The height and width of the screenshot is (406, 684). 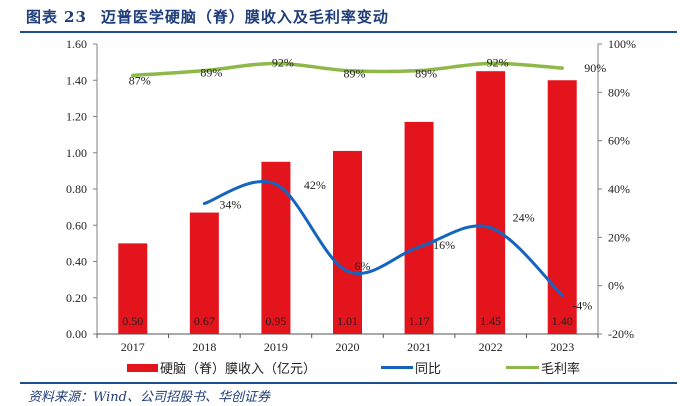 I want to click on bar-data-label: 0.50, so click(x=132, y=321).